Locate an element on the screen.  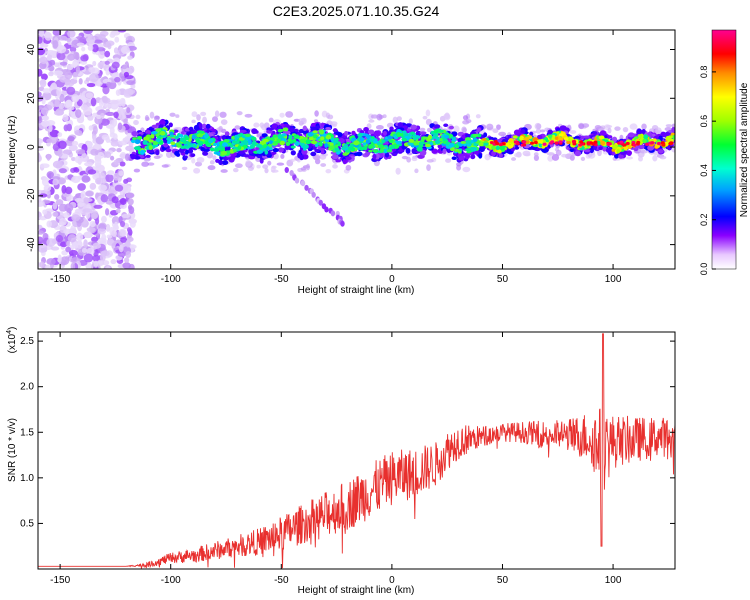
spectrogram-xtick-label: 0 is located at coordinates (392, 279).